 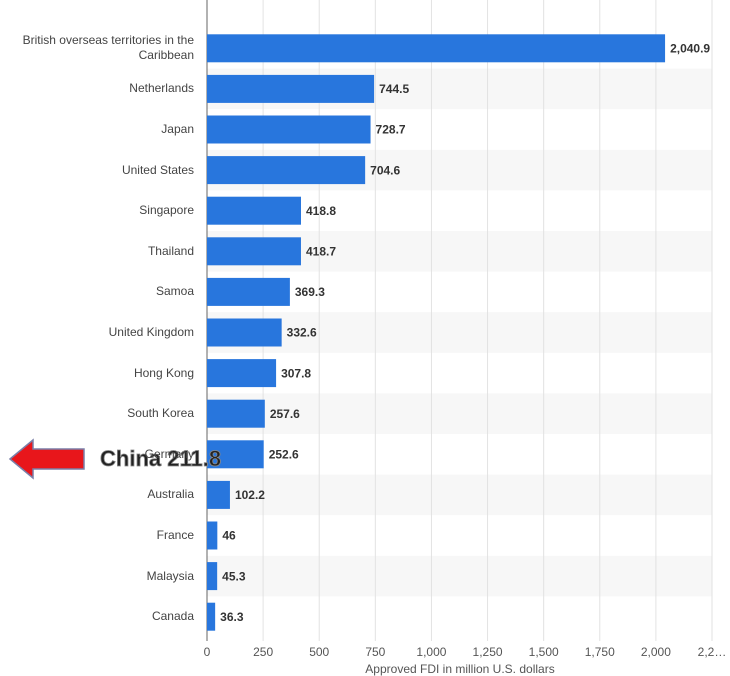 What do you see at coordinates (232, 617) in the screenshot?
I see `value-label: 36.3` at bounding box center [232, 617].